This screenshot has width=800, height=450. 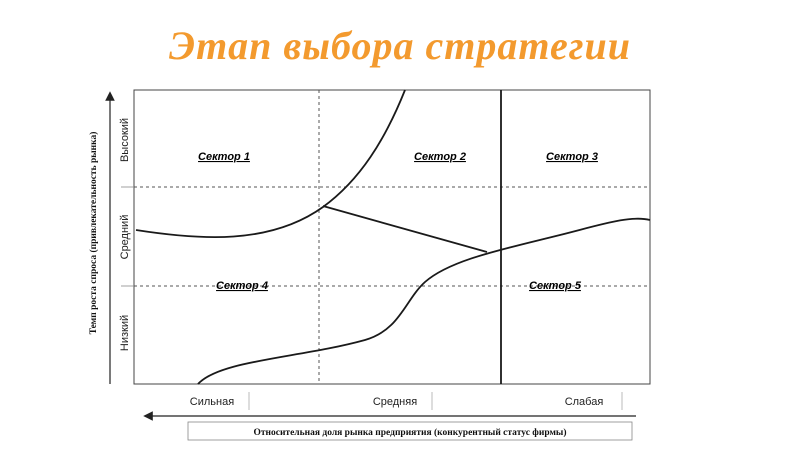 What do you see at coordinates (440, 157) in the screenshot?
I see `sector-2-label: Сектор 2` at bounding box center [440, 157].